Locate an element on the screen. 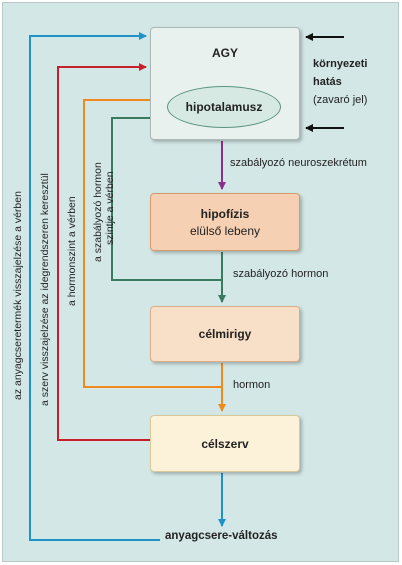 The height and width of the screenshot is (565, 402). hormone-label: hormon is located at coordinates (252, 385).